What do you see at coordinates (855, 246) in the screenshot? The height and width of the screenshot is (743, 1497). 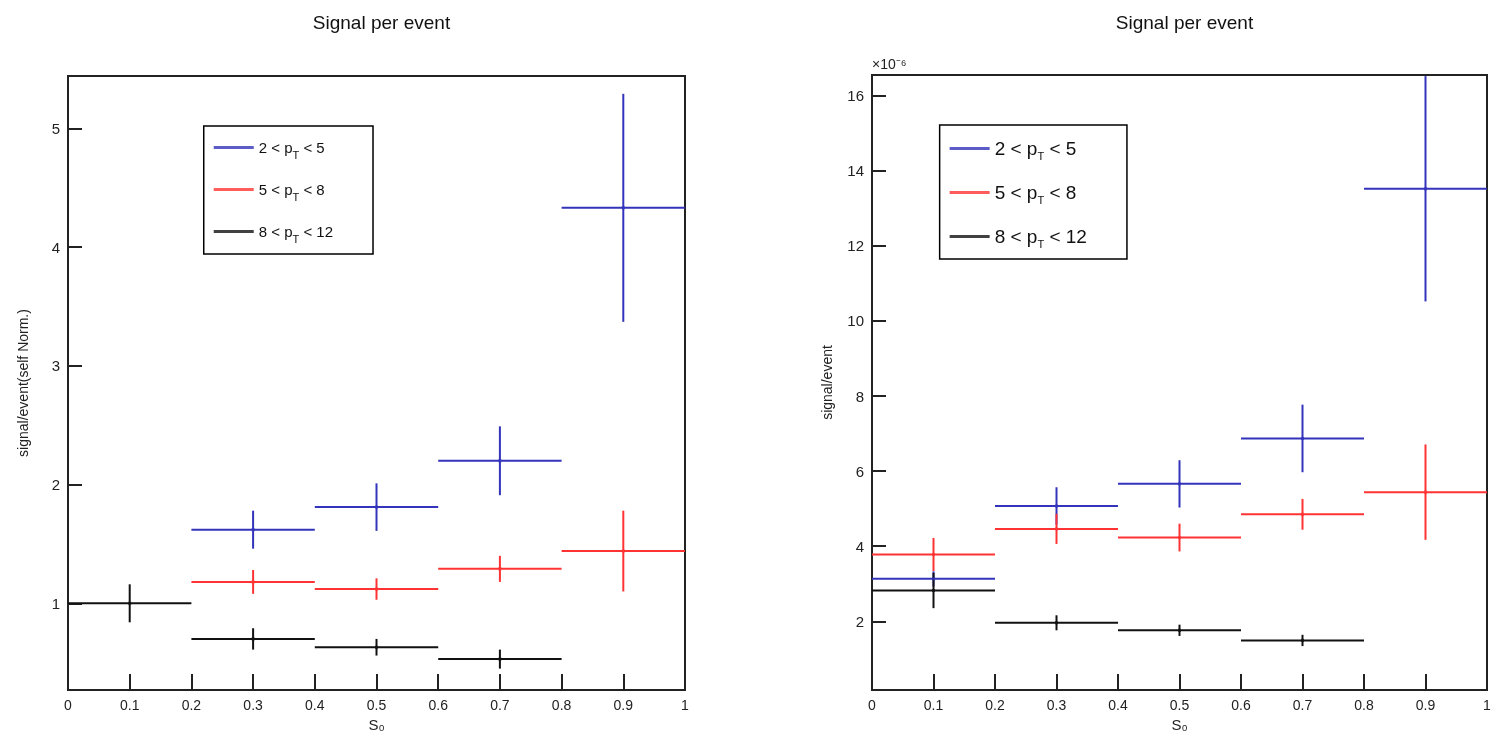 I see `y-tick-label: 12` at bounding box center [855, 246].